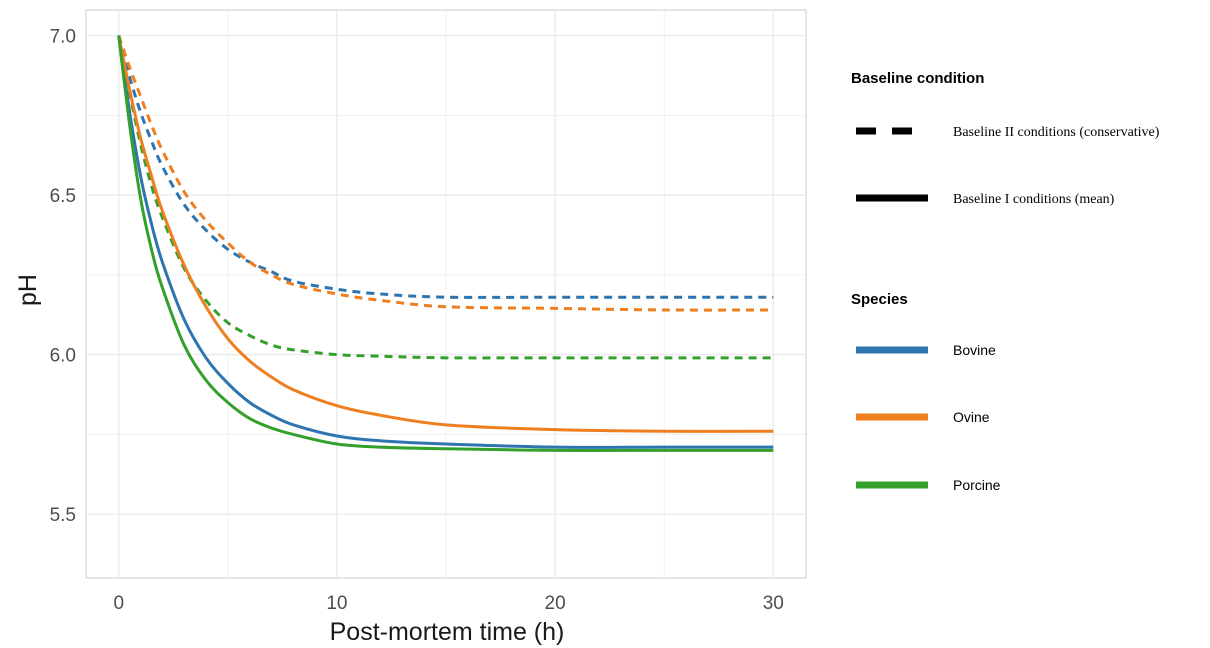 The image size is (1210, 648). Describe the element at coordinates (555, 603) in the screenshot. I see `x-tick-label: 20` at that location.